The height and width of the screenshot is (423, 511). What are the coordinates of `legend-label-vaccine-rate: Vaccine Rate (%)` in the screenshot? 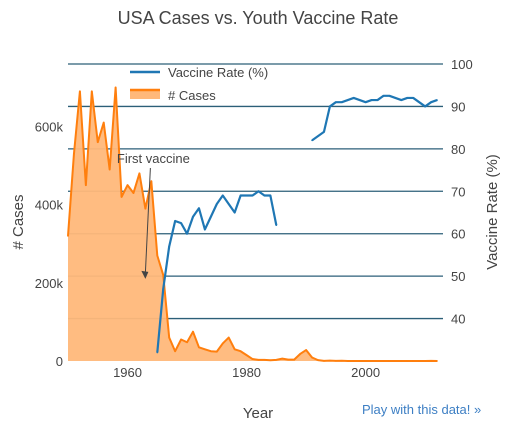 It's located at (218, 72).